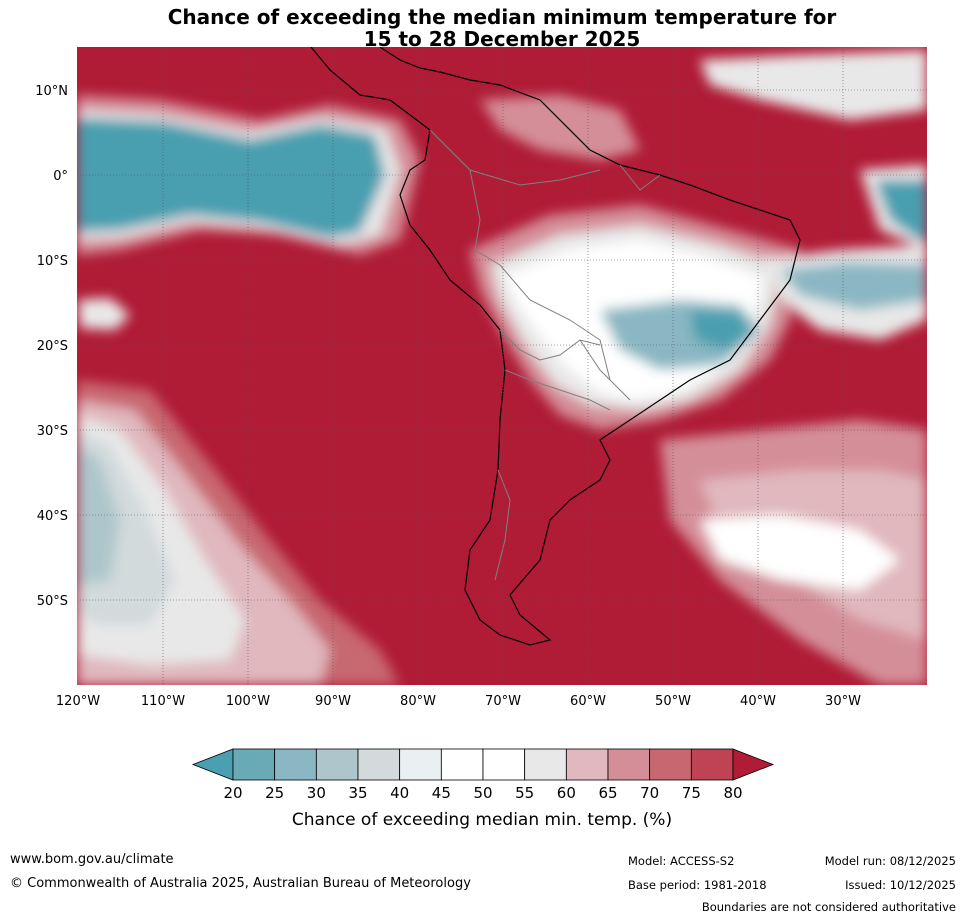 This screenshot has width=965, height=919. What do you see at coordinates (588, 701) in the screenshot?
I see `lon-tick-label: 60°W` at bounding box center [588, 701].